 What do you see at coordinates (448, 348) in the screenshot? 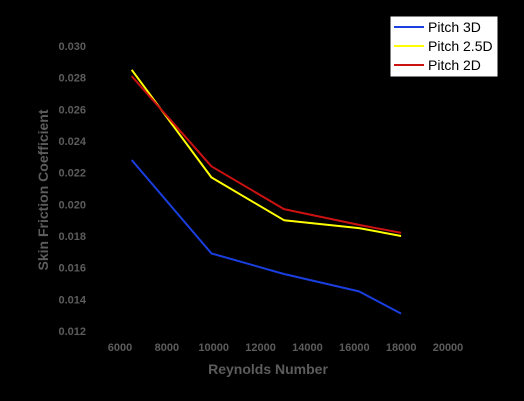
I see `x-tick-label: 20000` at bounding box center [448, 348].